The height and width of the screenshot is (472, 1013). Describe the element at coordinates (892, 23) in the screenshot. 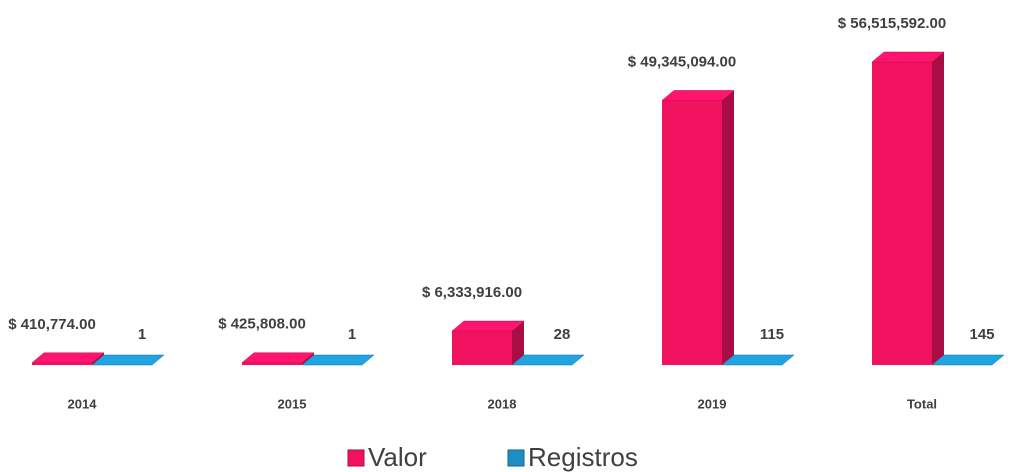

I see `data-label: $ 56,515,592.00` at that location.